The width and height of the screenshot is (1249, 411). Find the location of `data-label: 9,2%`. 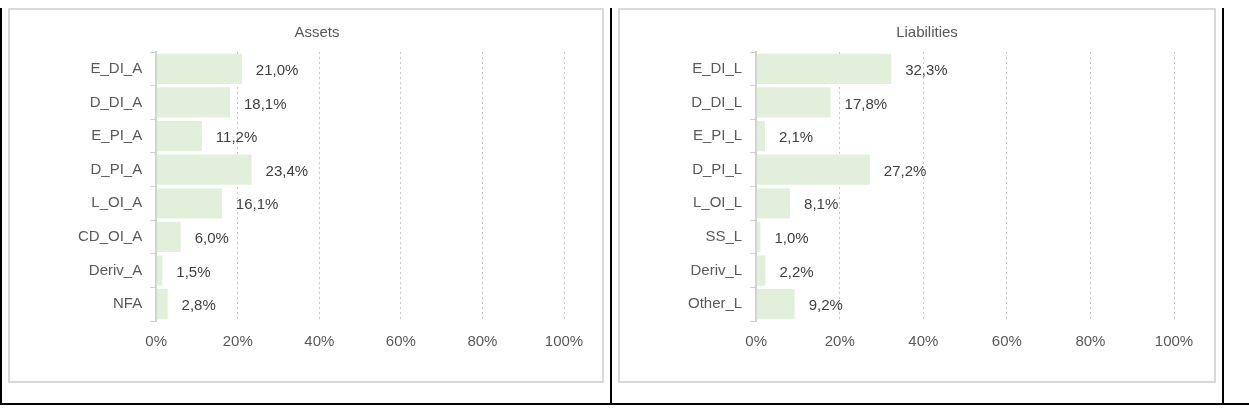

data-label: 9,2% is located at coordinates (825, 305).